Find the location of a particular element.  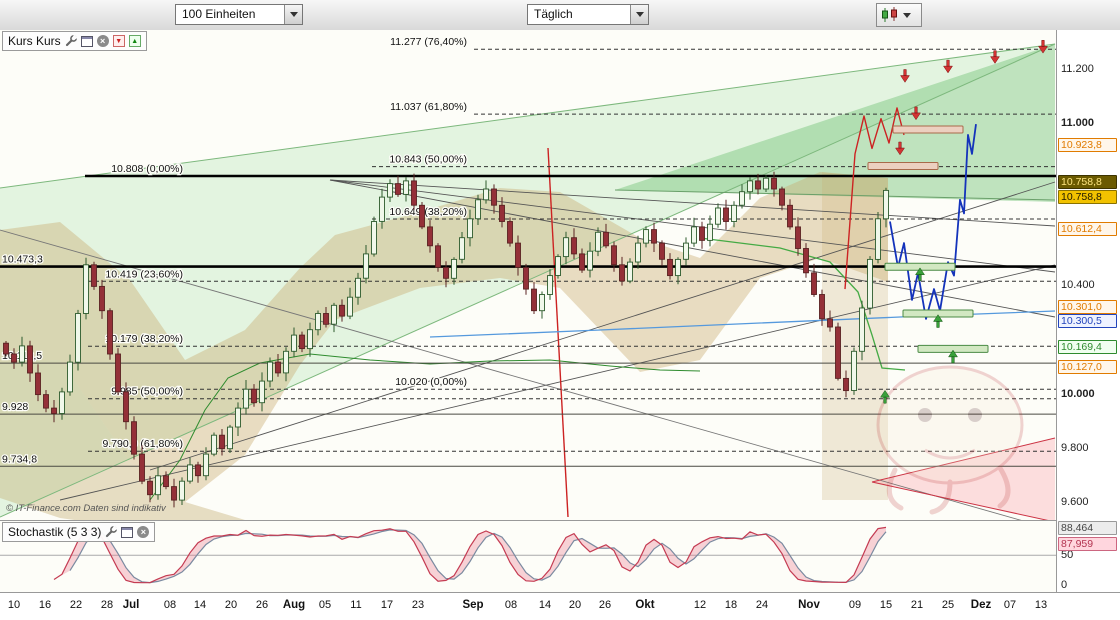

date-axis-label: 25 is located at coordinates (948, 605).